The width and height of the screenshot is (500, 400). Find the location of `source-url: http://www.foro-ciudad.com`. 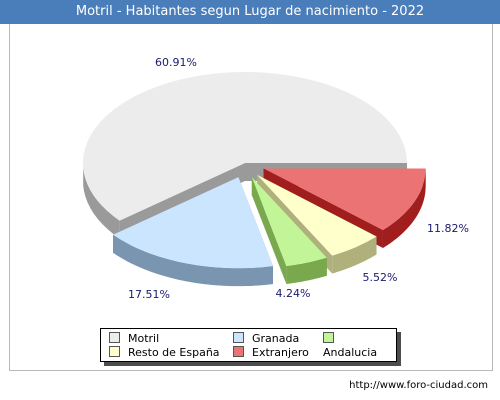

source-url: http://www.foro-ciudad.com is located at coordinates (418, 385).